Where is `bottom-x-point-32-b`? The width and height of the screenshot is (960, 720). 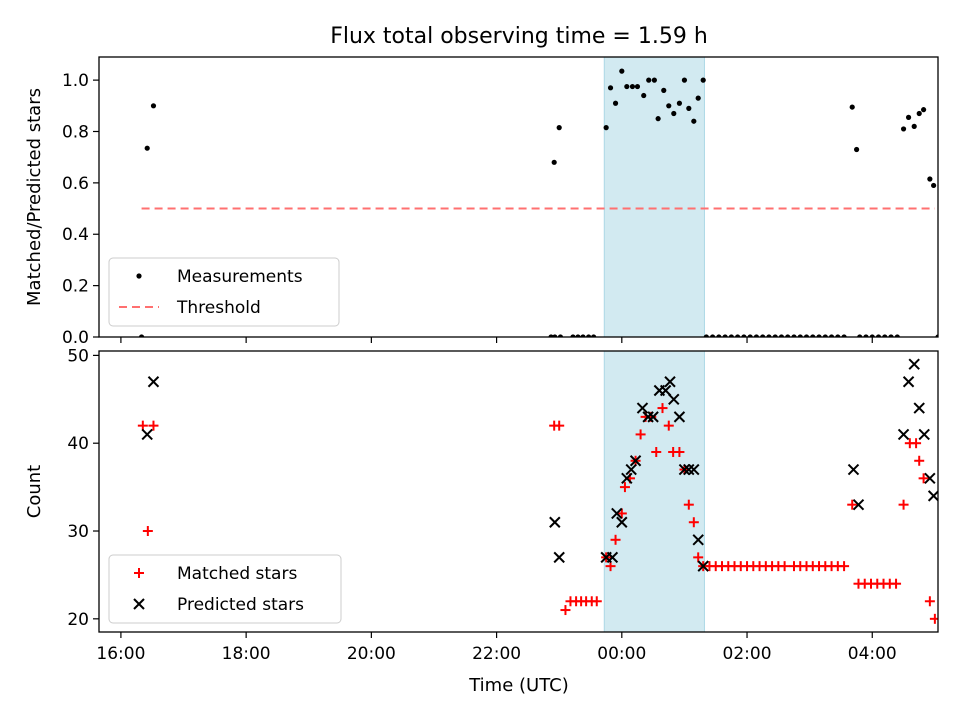 bottom-x-point-32-b is located at coordinates (932, 496).